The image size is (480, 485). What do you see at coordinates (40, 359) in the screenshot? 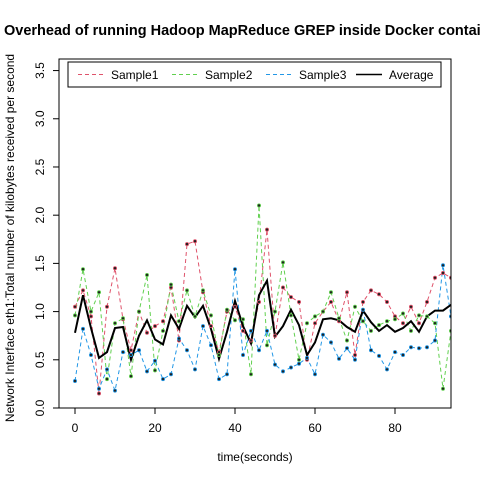
I see `y-tick-label: 0.5` at bounding box center [40, 359].